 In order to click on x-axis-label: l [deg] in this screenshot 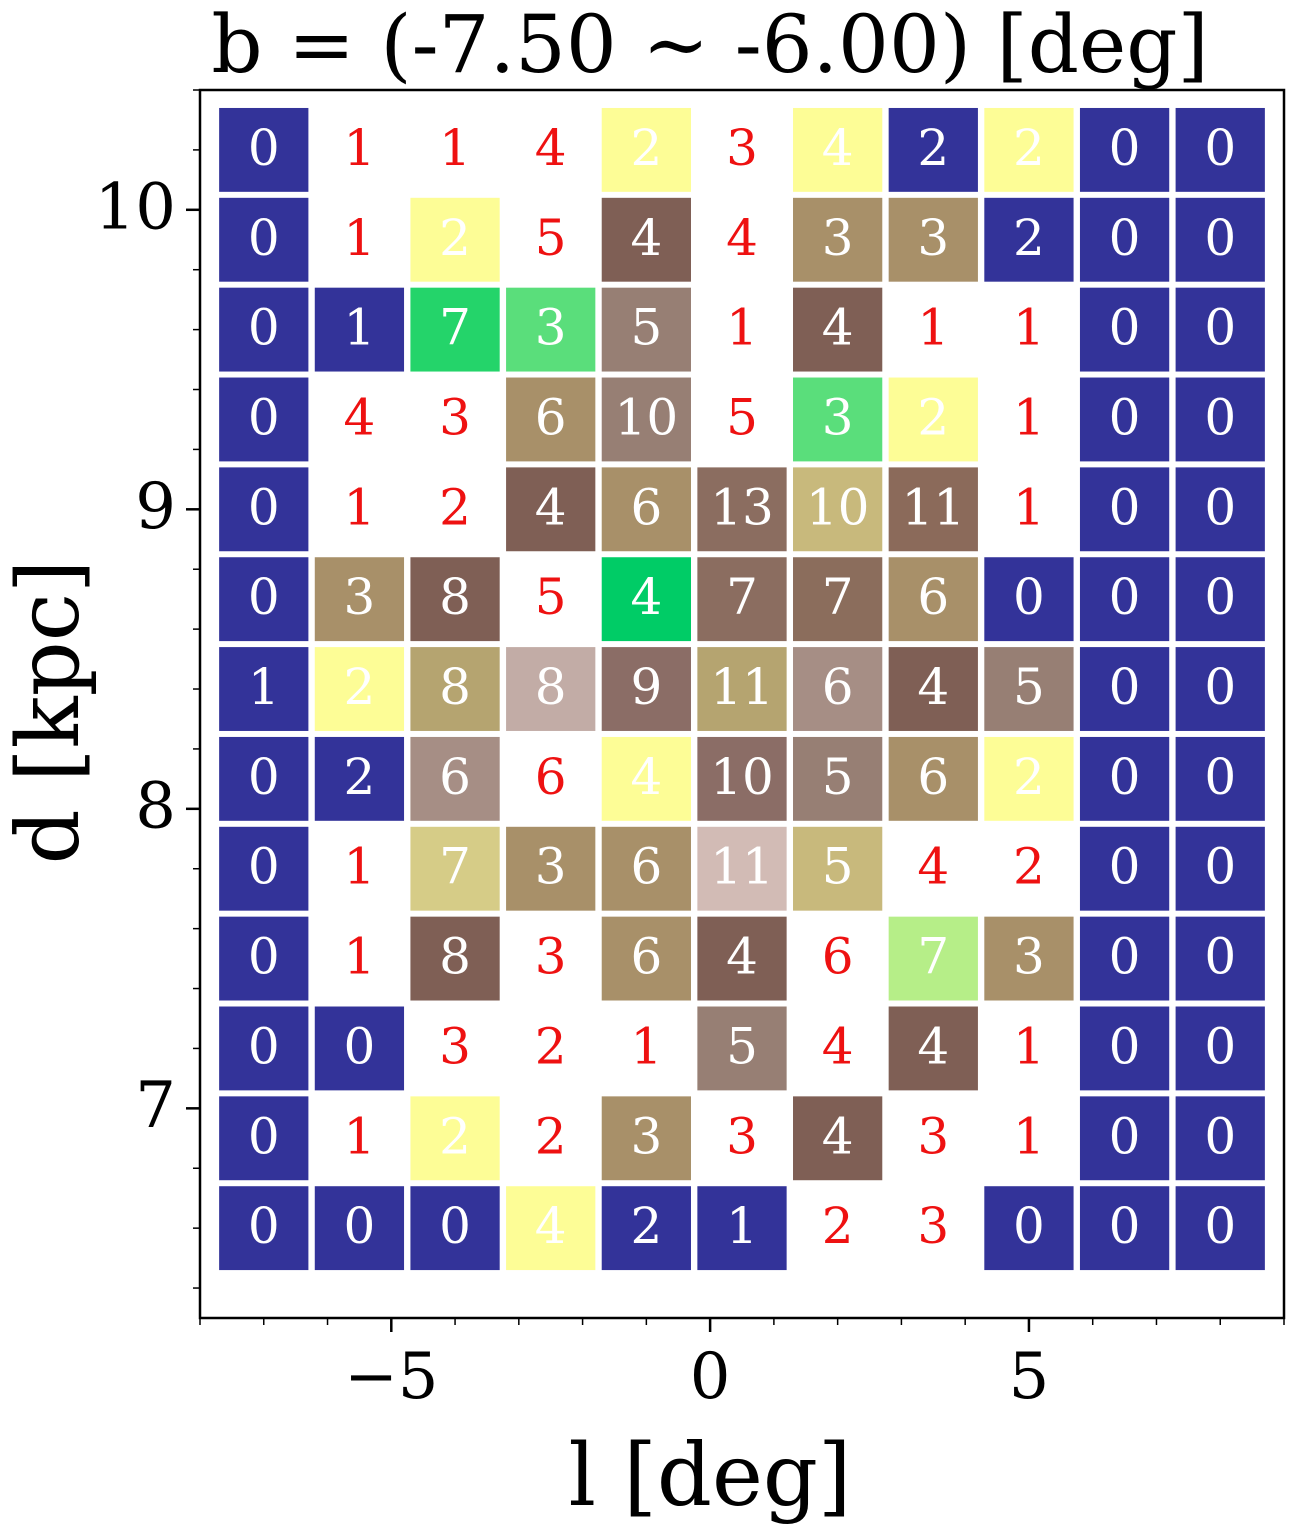, I will do `click(710, 1475)`.